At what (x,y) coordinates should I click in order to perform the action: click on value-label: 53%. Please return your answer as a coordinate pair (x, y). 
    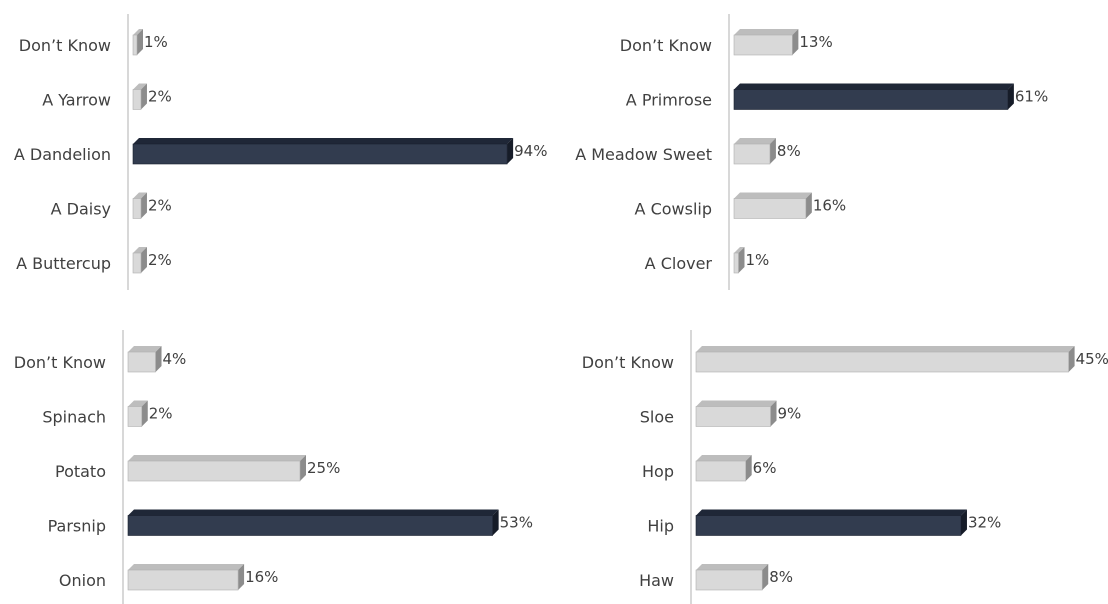
    Looking at the image, I should click on (516, 523).